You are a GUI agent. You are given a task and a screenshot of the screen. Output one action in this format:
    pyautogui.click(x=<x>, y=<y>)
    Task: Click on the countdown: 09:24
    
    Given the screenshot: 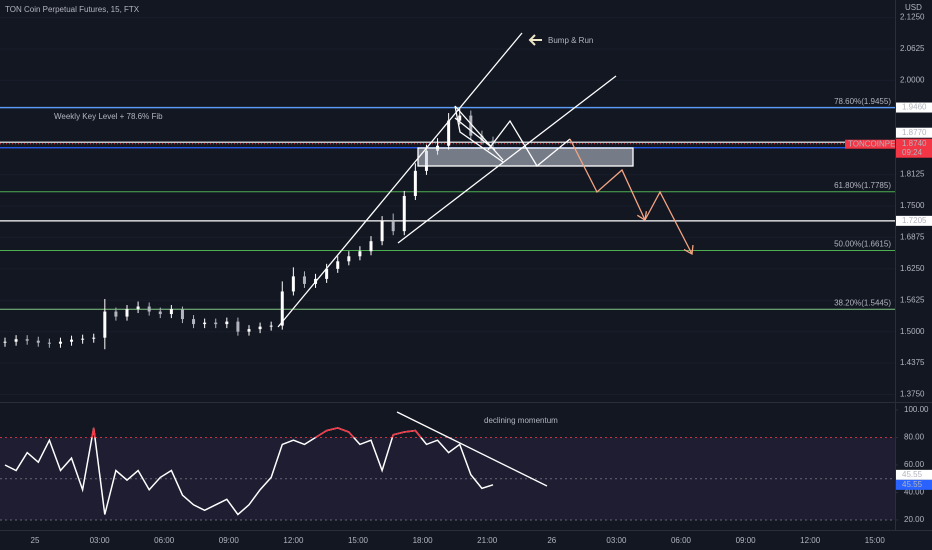 What is the action you would take?
    pyautogui.click(x=912, y=152)
    